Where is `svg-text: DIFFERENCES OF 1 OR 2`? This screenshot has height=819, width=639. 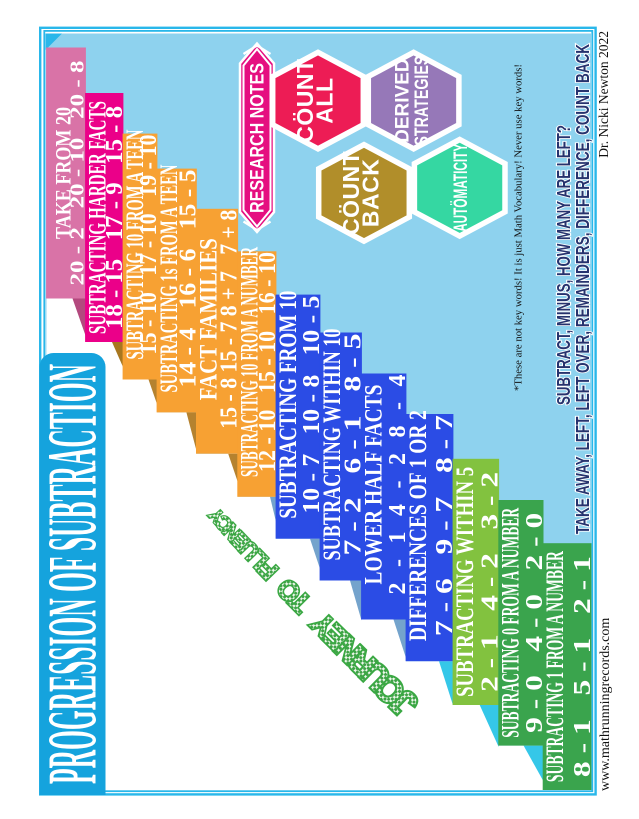 svg-text: DIFFERENCES OF 1 OR 2 is located at coordinates (418, 525).